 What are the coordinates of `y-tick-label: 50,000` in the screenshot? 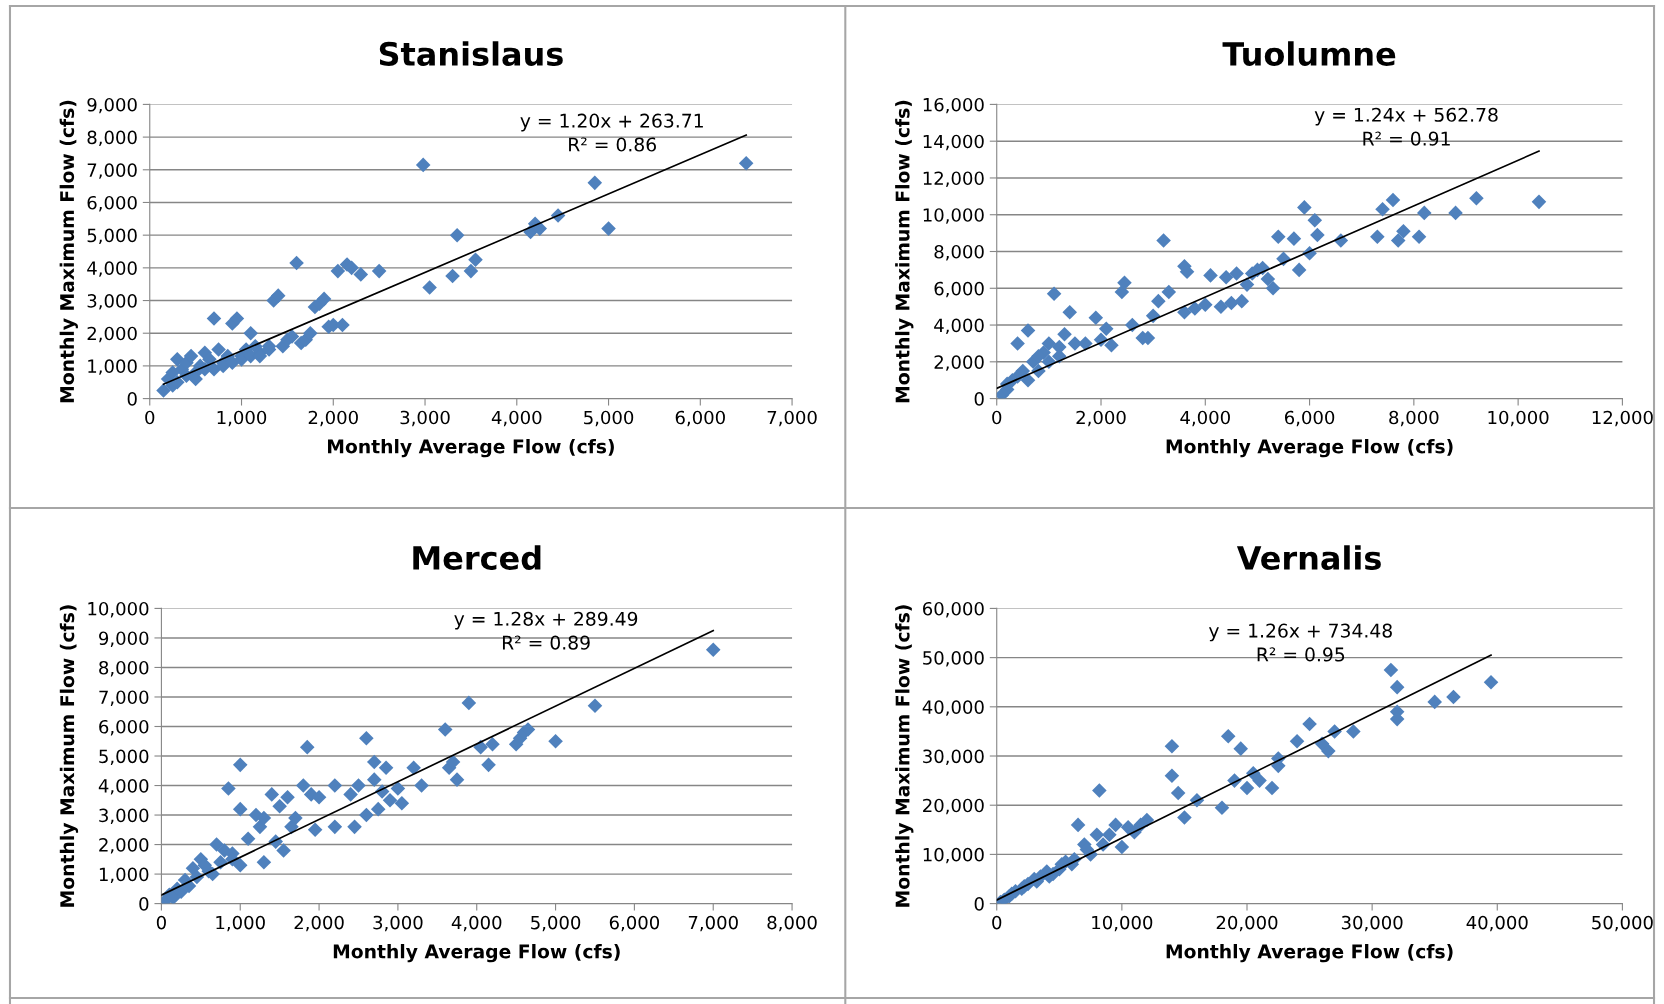 It's located at (953, 659).